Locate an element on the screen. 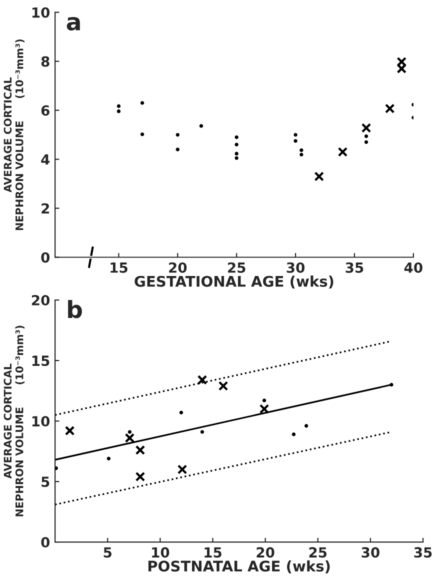 The height and width of the screenshot is (586, 437). x-tick-label: 5 is located at coordinates (108, 552).